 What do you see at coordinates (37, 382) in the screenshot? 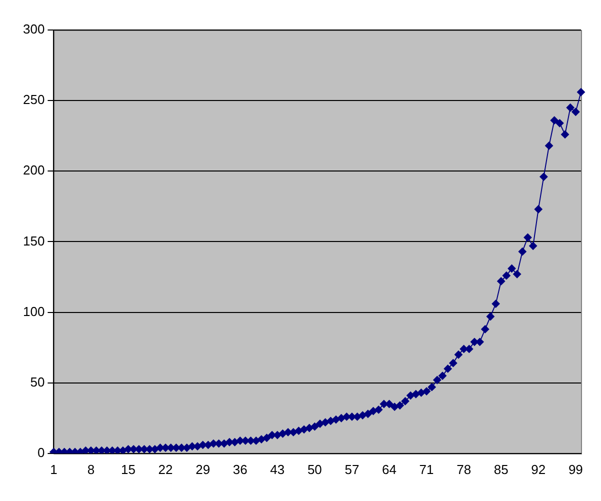
I see `y-tick-label: 50` at bounding box center [37, 382].